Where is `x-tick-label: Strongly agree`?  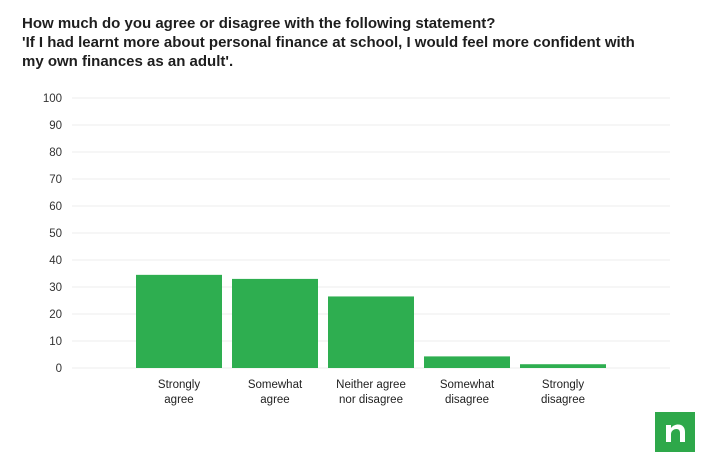
x-tick-label: Strongly agree is located at coordinates (179, 392).